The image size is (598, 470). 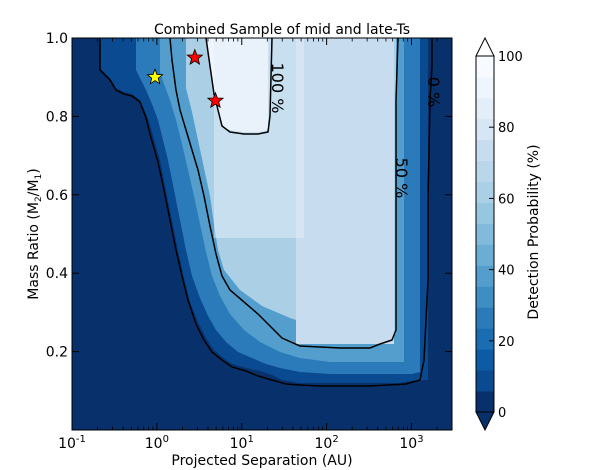 I want to click on x-tick-label: 10¹, so click(x=242, y=443).